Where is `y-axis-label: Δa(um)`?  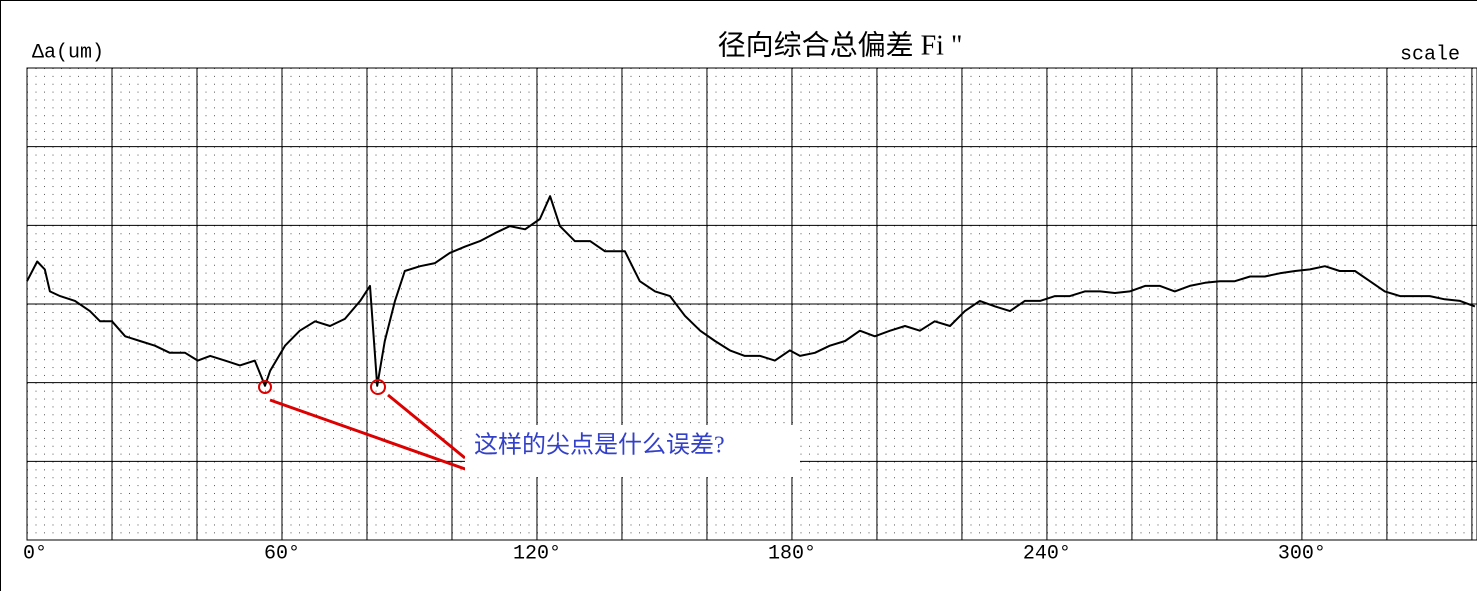 y-axis-label: Δa(um) is located at coordinates (68, 52).